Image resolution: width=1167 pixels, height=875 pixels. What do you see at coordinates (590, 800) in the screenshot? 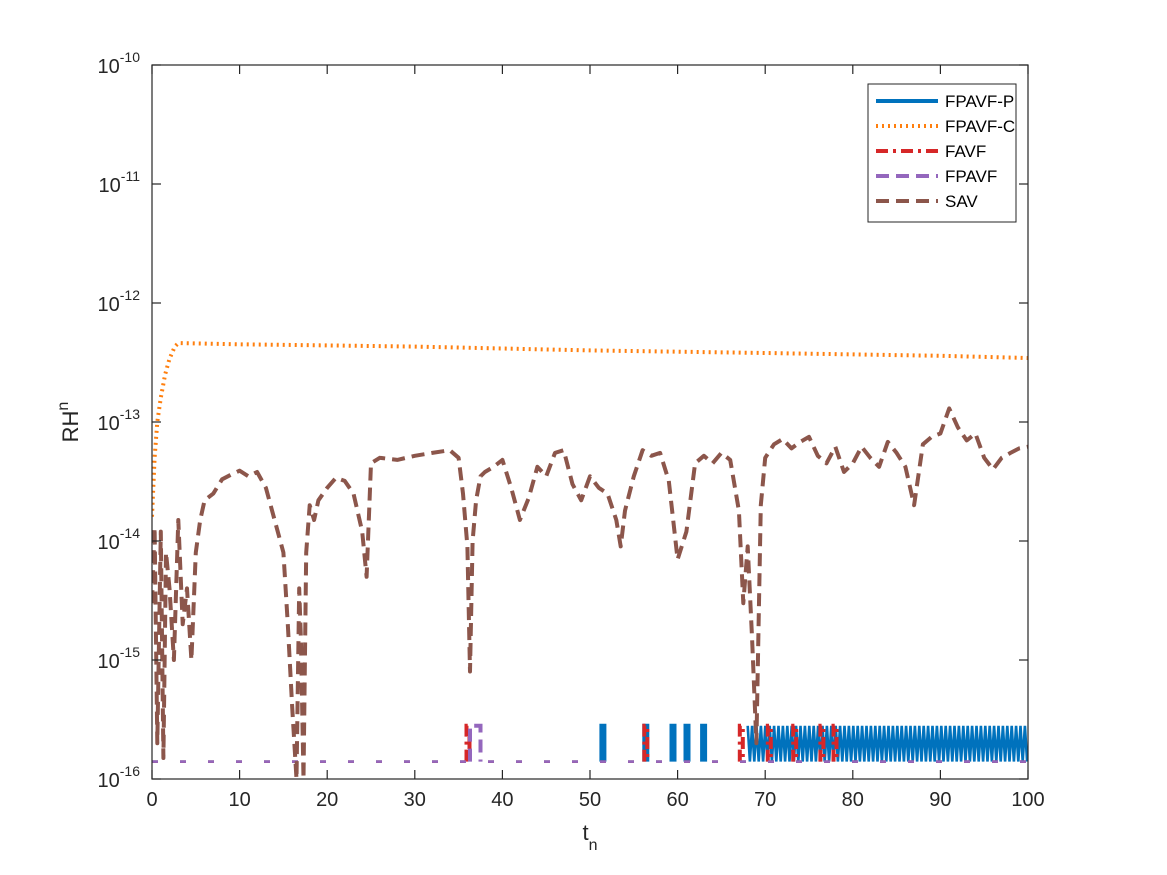
I see `x-tick-label: 50` at bounding box center [590, 800].